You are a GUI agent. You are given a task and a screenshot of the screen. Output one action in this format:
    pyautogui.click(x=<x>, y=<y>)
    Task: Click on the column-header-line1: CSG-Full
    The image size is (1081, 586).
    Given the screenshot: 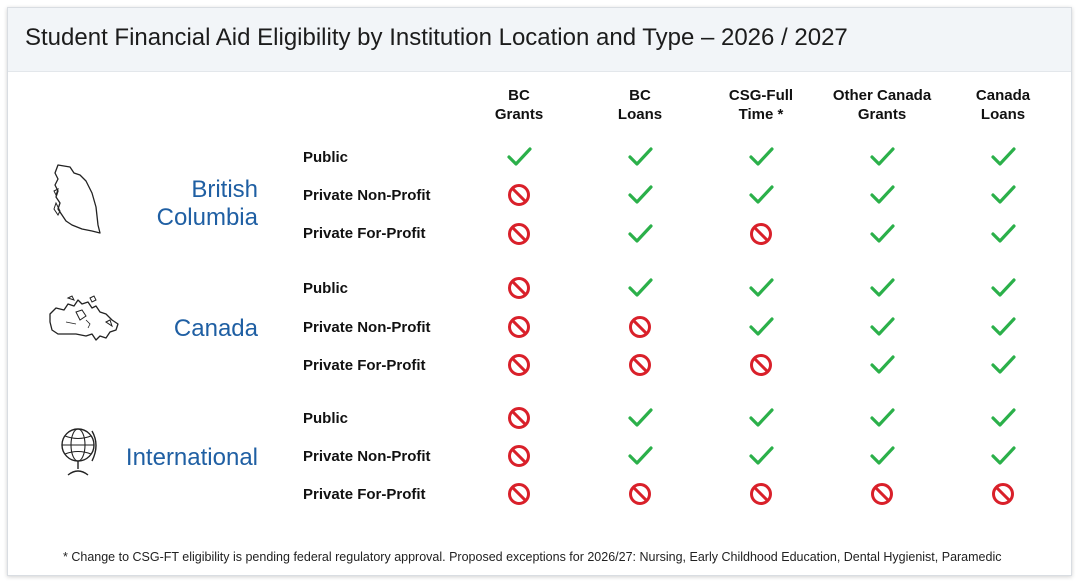 What is the action you would take?
    pyautogui.click(x=761, y=95)
    